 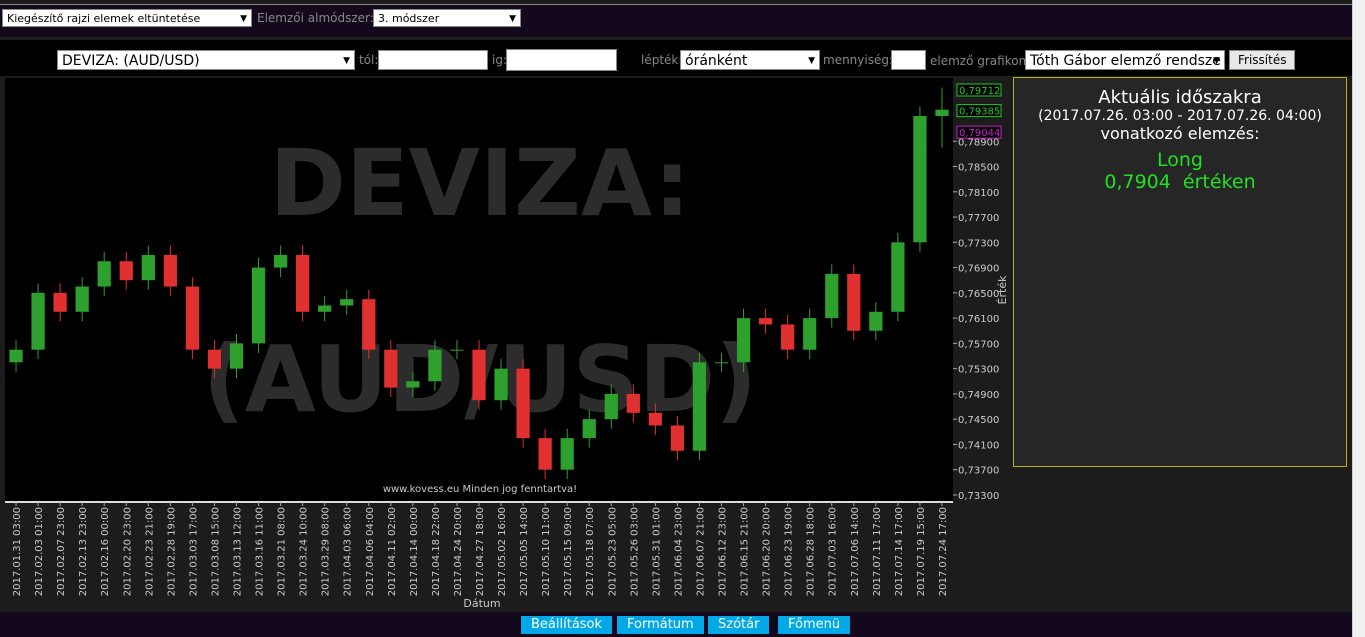 What do you see at coordinates (978, 269) in the screenshot?
I see `y-tick-label: 0,76900` at bounding box center [978, 269].